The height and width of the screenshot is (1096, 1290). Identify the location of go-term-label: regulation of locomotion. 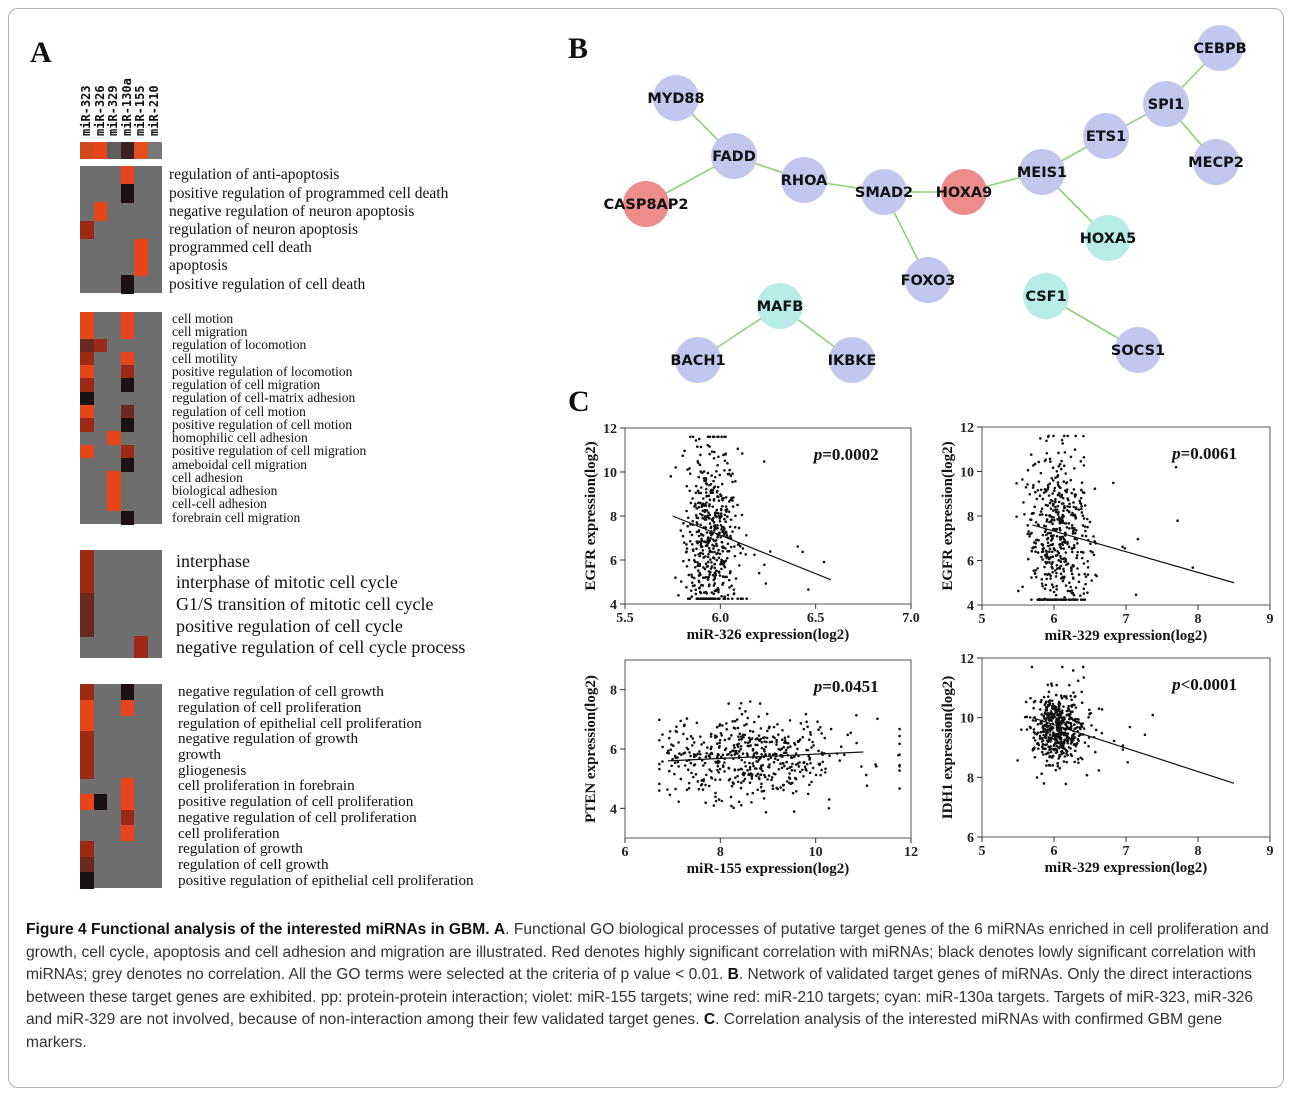
(239, 345).